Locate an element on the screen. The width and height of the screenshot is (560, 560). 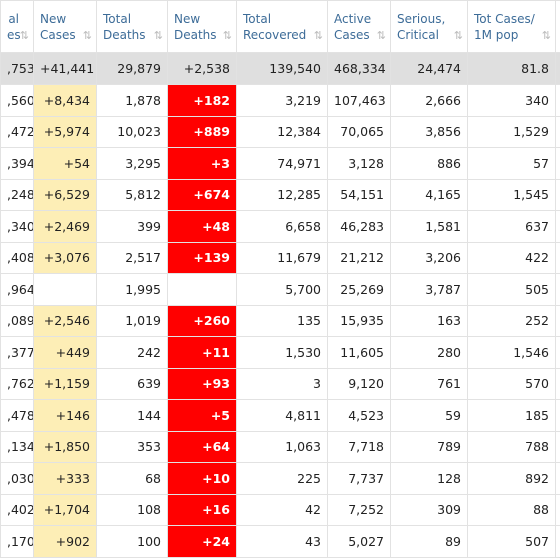
cell: 1,878 is located at coordinates (132, 100).